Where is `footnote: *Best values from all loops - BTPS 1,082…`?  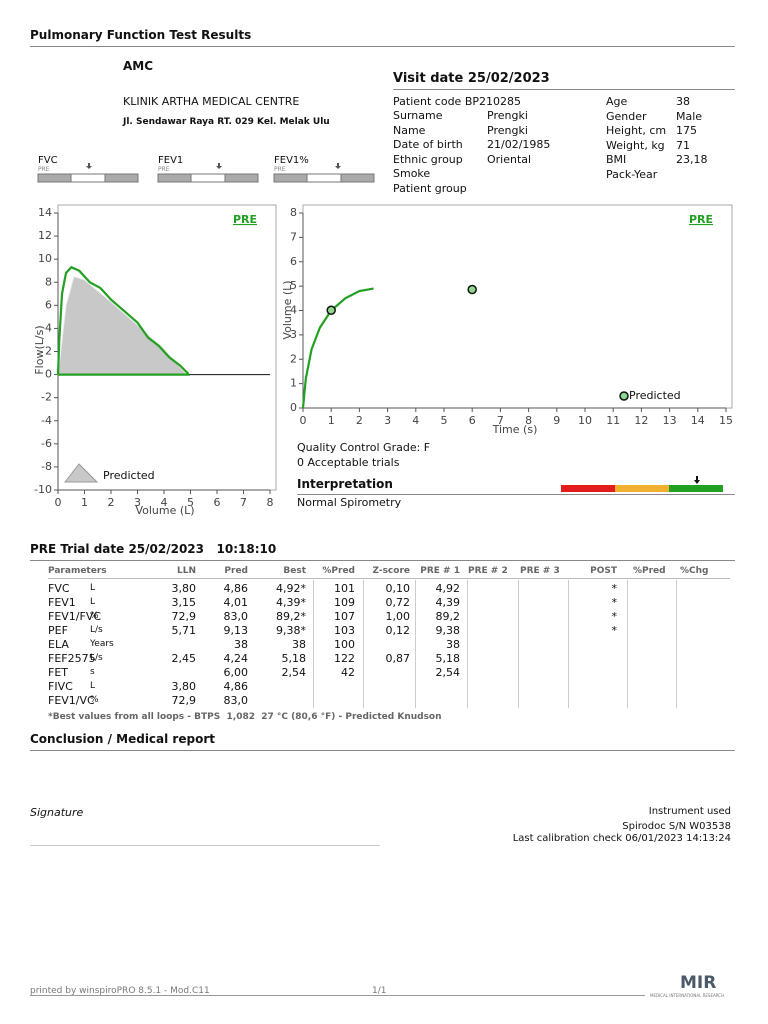
footnote: *Best values from all loops - BTPS 1,082… is located at coordinates (245, 717).